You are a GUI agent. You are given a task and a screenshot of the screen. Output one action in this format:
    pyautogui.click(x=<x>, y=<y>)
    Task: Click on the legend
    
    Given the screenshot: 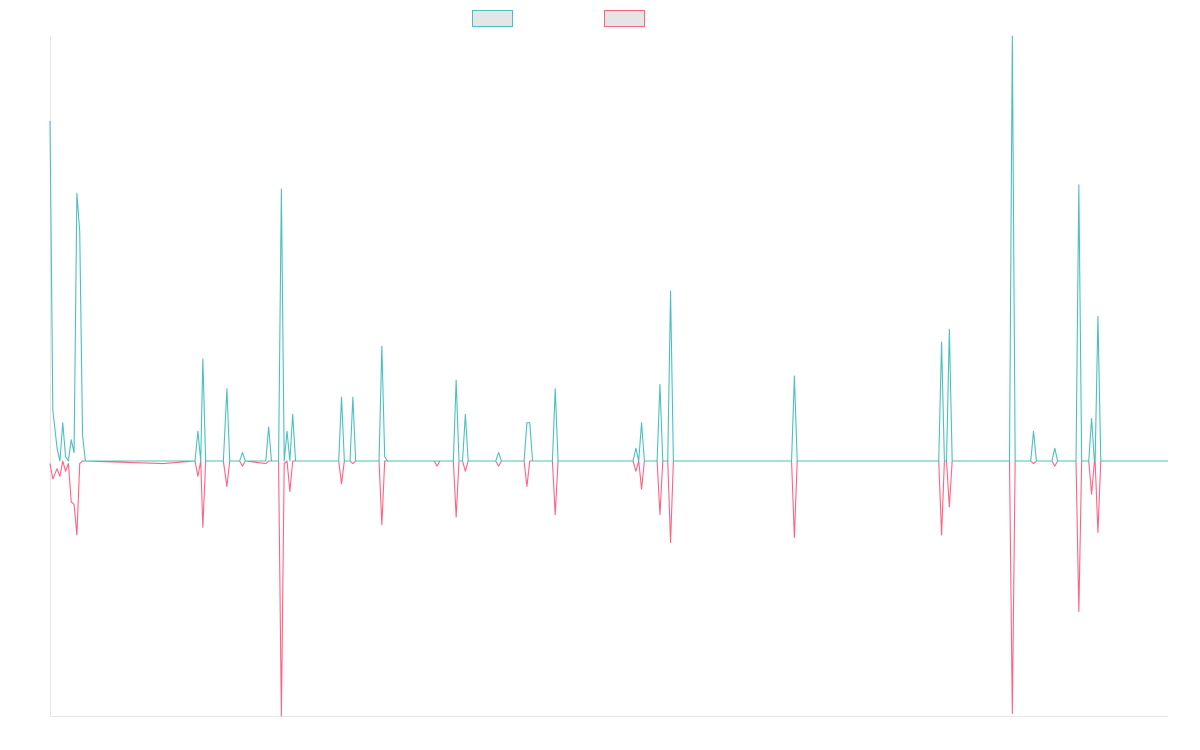 What is the action you would take?
    pyautogui.click(x=558, y=18)
    